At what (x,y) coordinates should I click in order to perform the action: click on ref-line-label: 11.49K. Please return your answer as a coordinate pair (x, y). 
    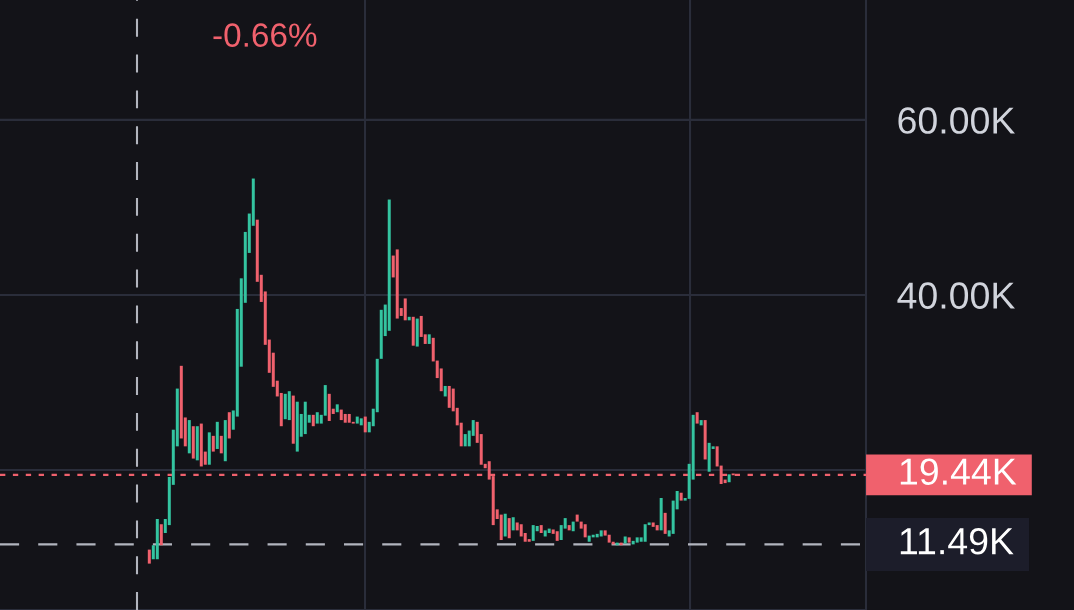
    Looking at the image, I should click on (957, 541).